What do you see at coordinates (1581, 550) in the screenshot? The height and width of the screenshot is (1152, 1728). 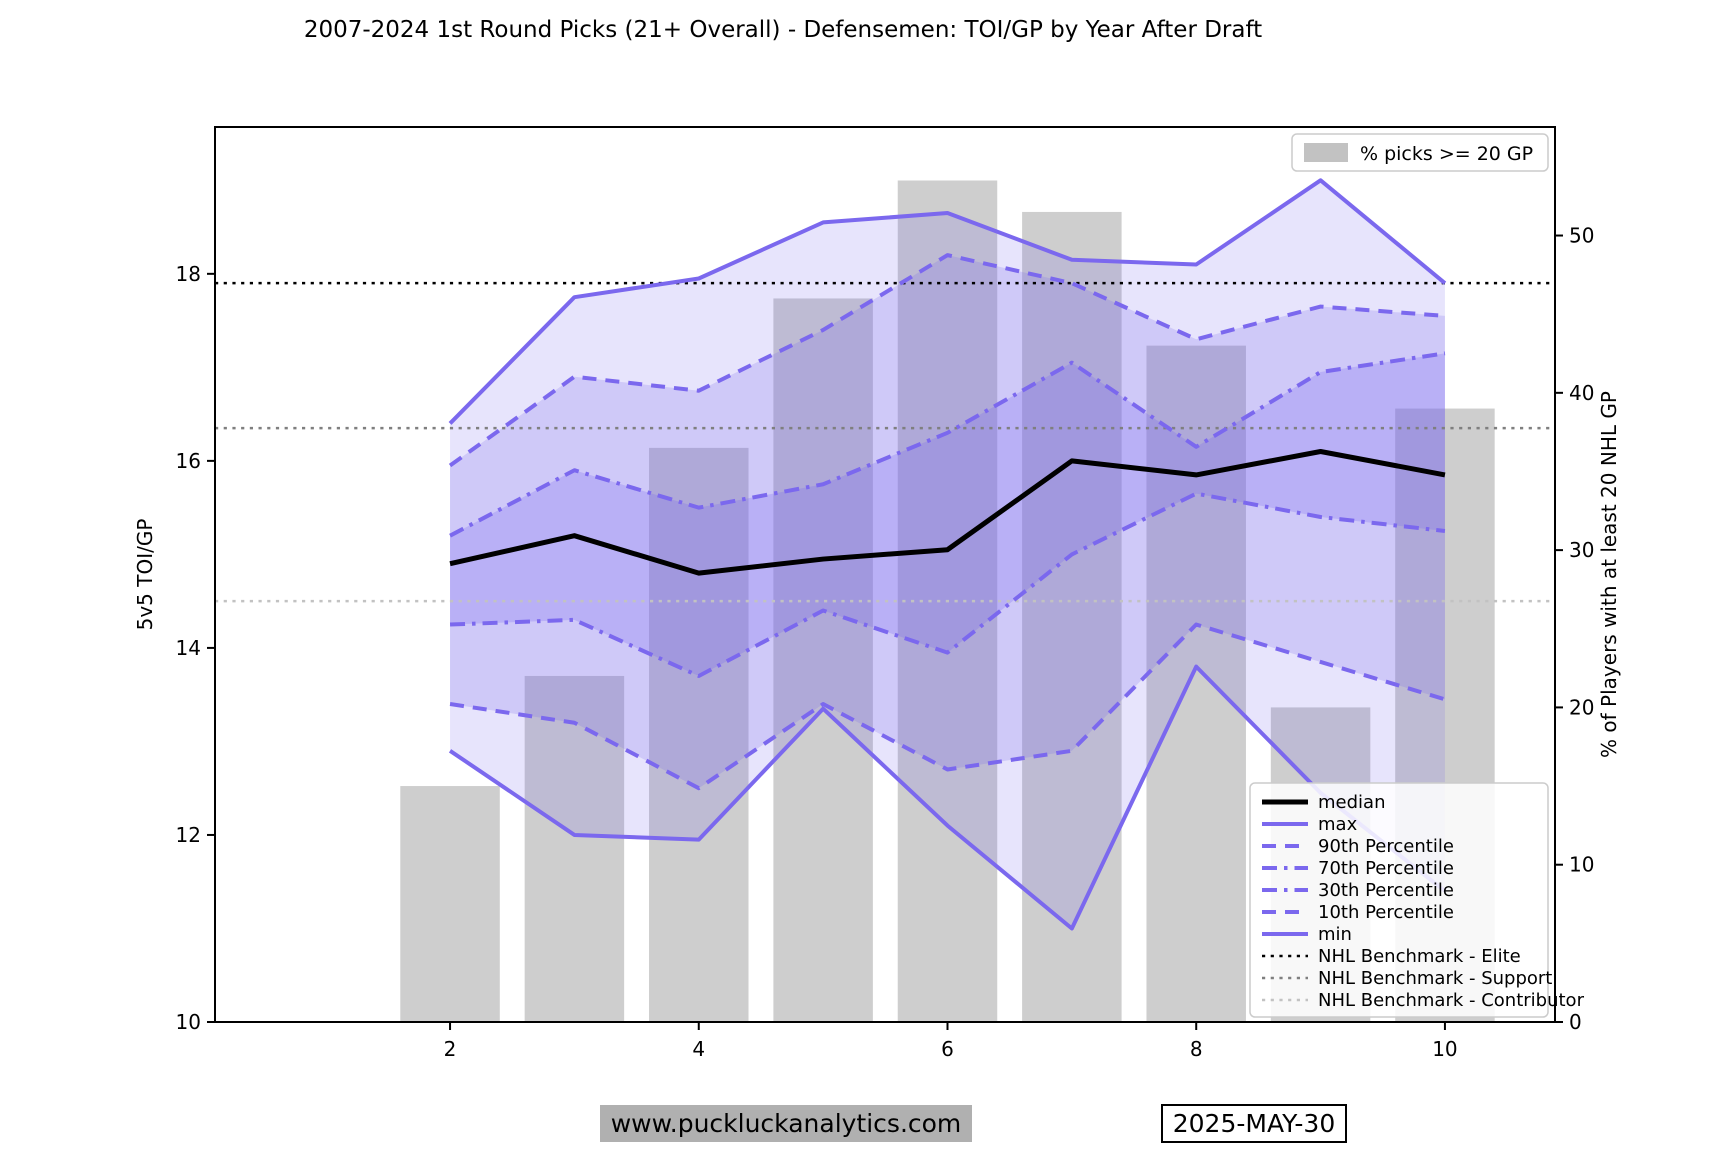 I see `y-right-tick-label: 30` at bounding box center [1581, 550].